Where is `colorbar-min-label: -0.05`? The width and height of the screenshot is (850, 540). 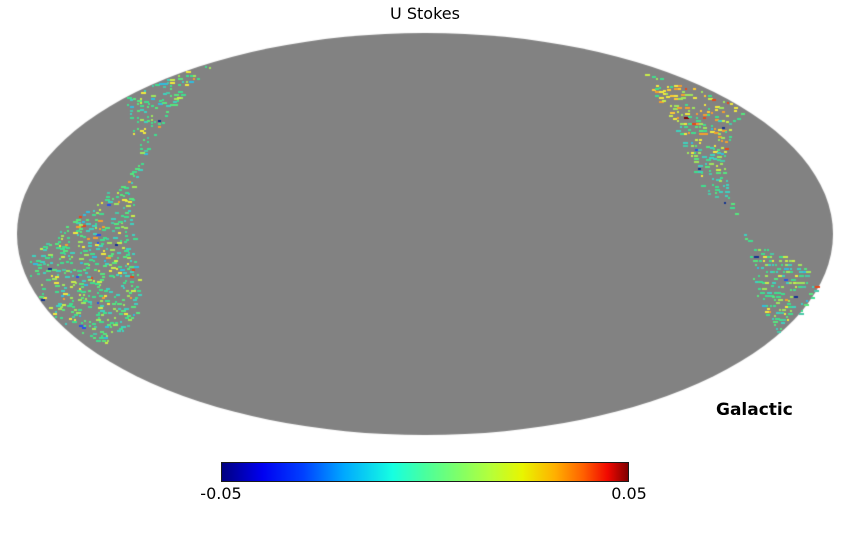 colorbar-min-label: -0.05 is located at coordinates (221, 493).